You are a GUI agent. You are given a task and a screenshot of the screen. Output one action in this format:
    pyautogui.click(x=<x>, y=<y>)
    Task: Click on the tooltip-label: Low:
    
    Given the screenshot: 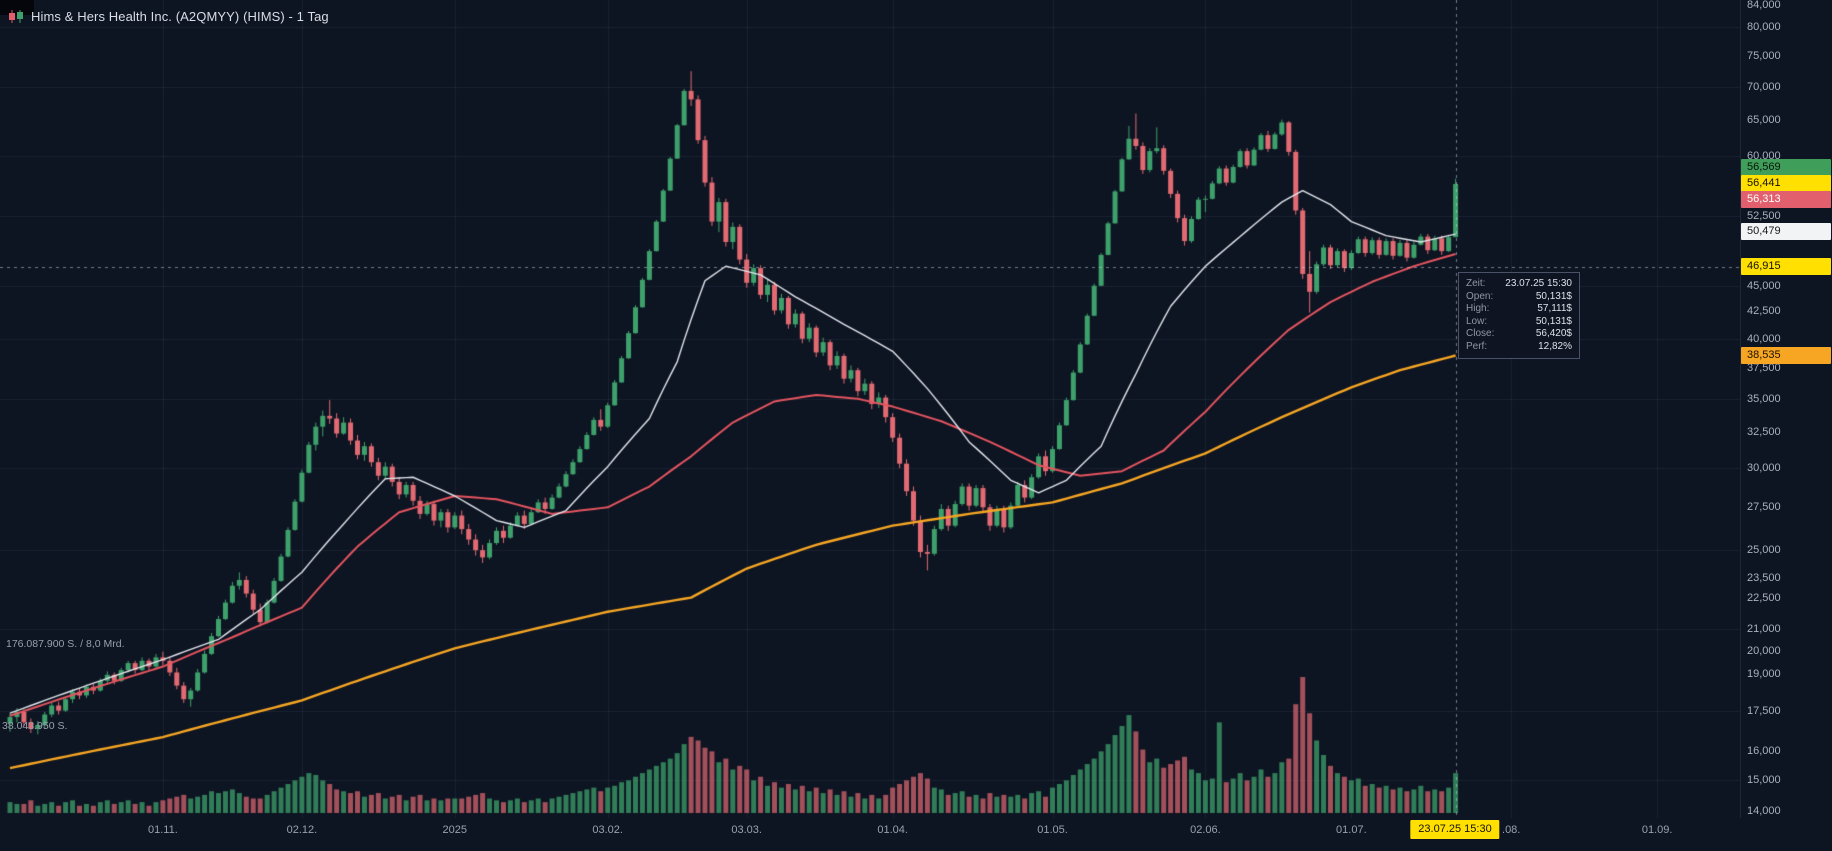 What is the action you would take?
    pyautogui.click(x=1477, y=321)
    